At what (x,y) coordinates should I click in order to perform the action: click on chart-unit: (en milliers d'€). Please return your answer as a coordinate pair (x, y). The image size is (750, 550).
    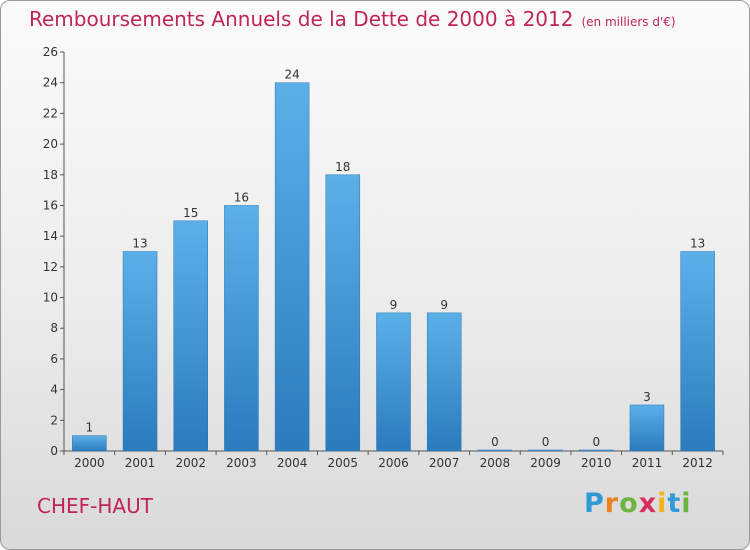
    Looking at the image, I should click on (628, 22).